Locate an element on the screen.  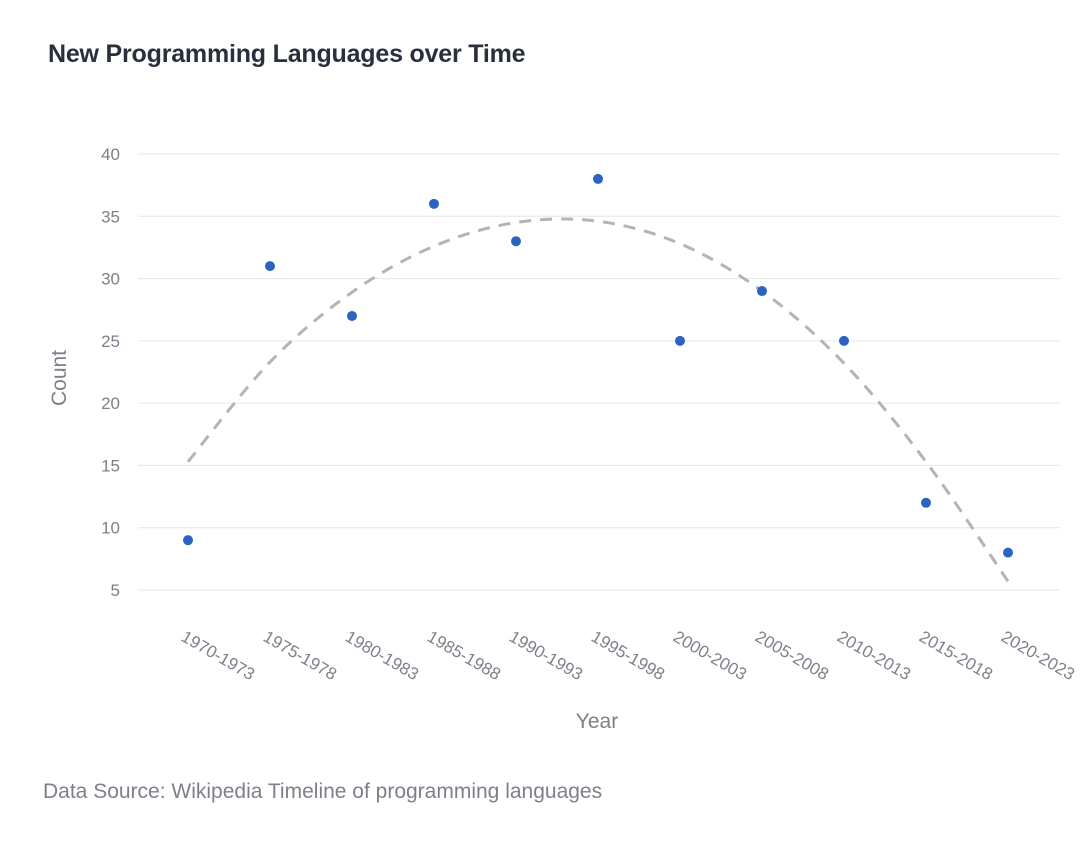
x-tick-label: 2010-2013 is located at coordinates (874, 655).